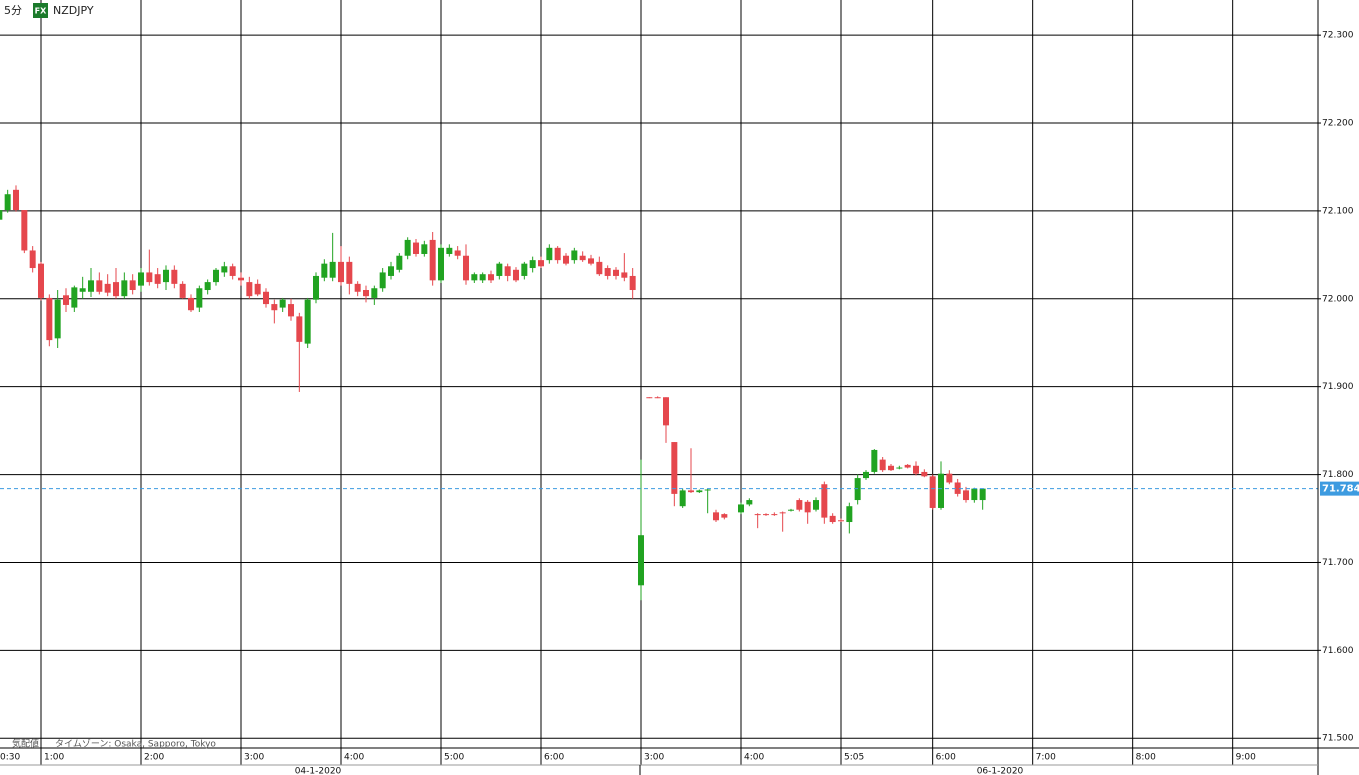 This screenshot has height=775, width=1359. Describe the element at coordinates (1339, 488) in the screenshot. I see `last-price-box` at that location.